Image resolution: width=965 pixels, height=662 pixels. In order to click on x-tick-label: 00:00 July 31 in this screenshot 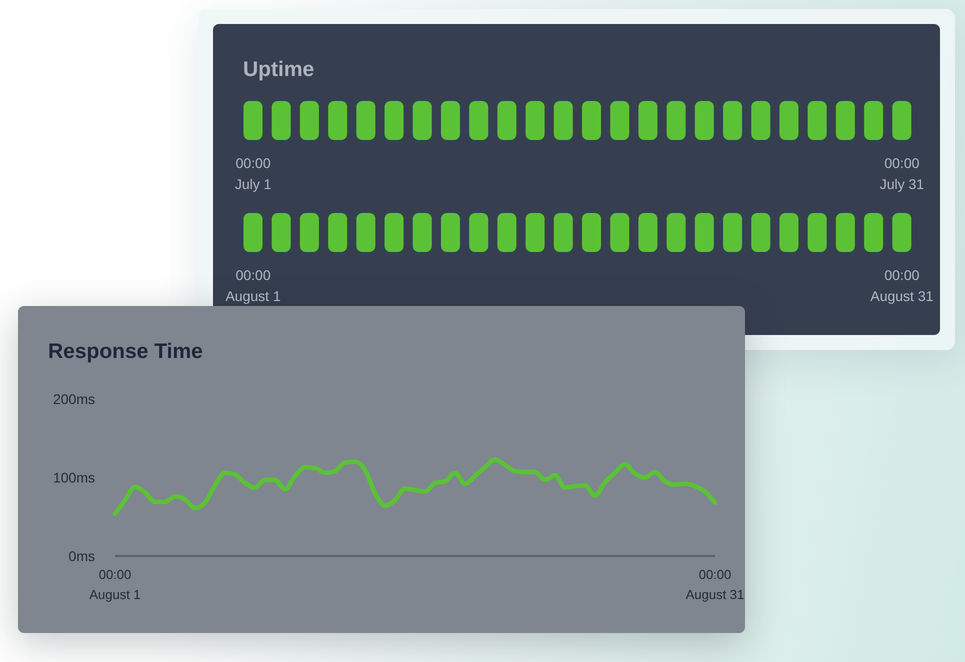, I will do `click(901, 173)`.